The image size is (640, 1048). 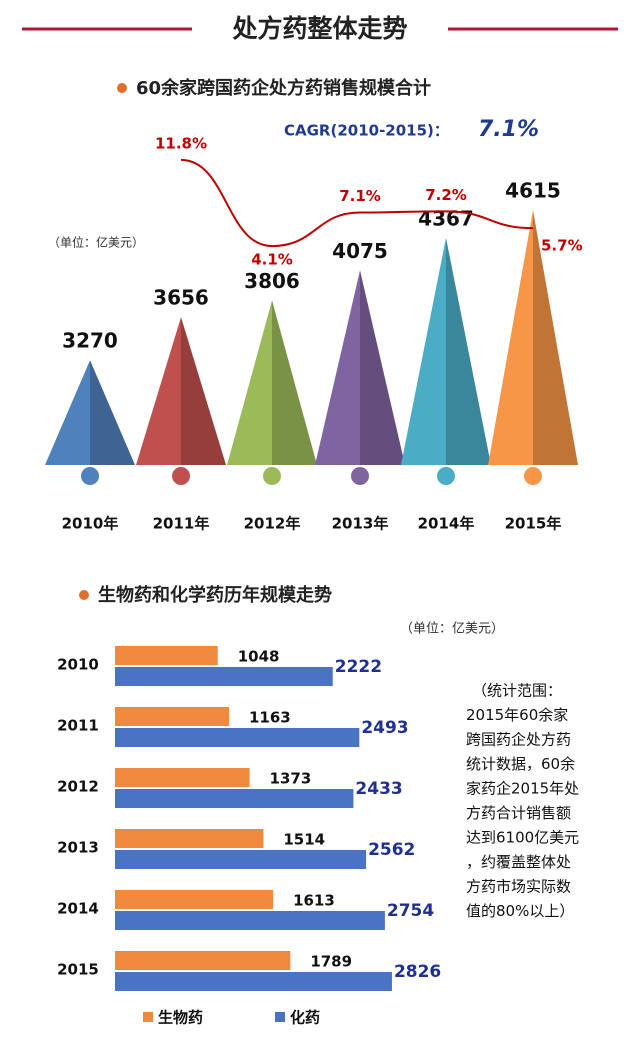 I want to click on value-label: 1613, so click(x=314, y=901).